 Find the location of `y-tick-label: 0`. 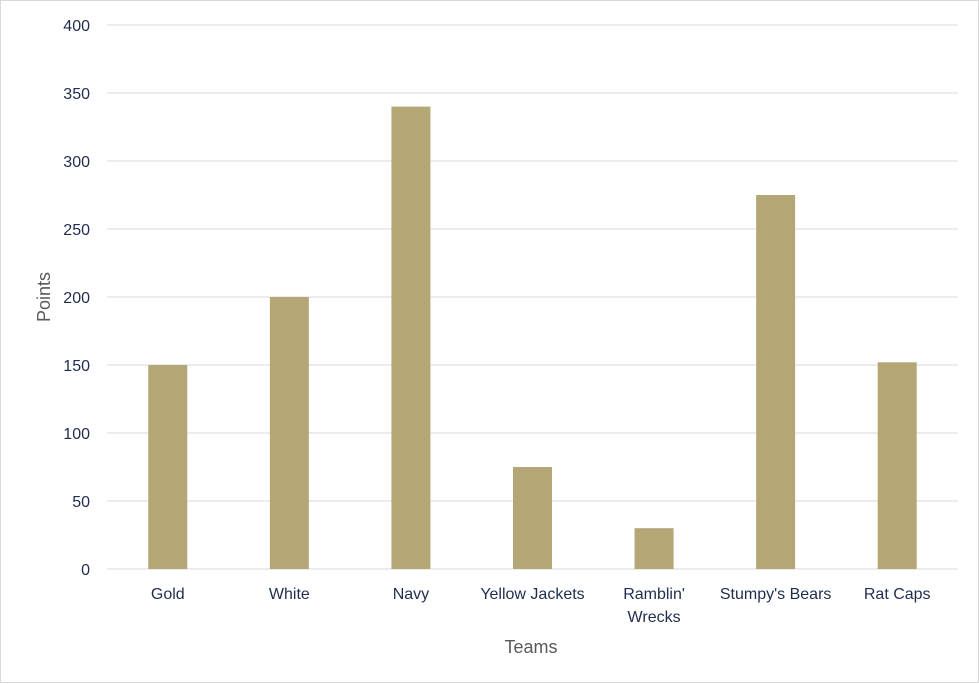

y-tick-label: 0 is located at coordinates (85, 570).